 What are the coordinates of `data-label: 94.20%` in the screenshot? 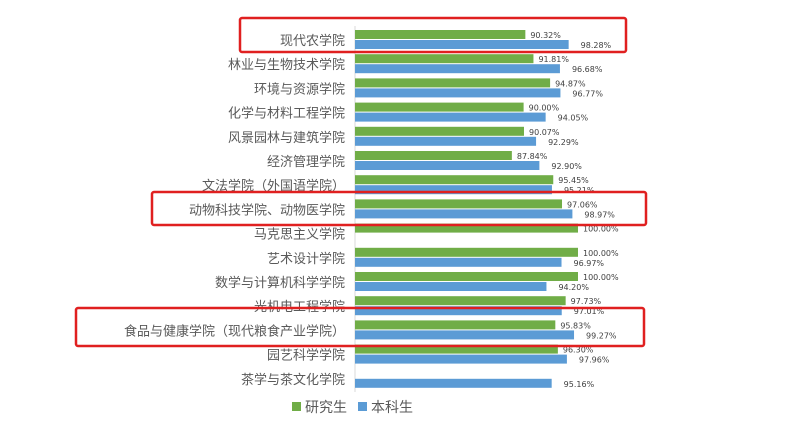 It's located at (573, 287).